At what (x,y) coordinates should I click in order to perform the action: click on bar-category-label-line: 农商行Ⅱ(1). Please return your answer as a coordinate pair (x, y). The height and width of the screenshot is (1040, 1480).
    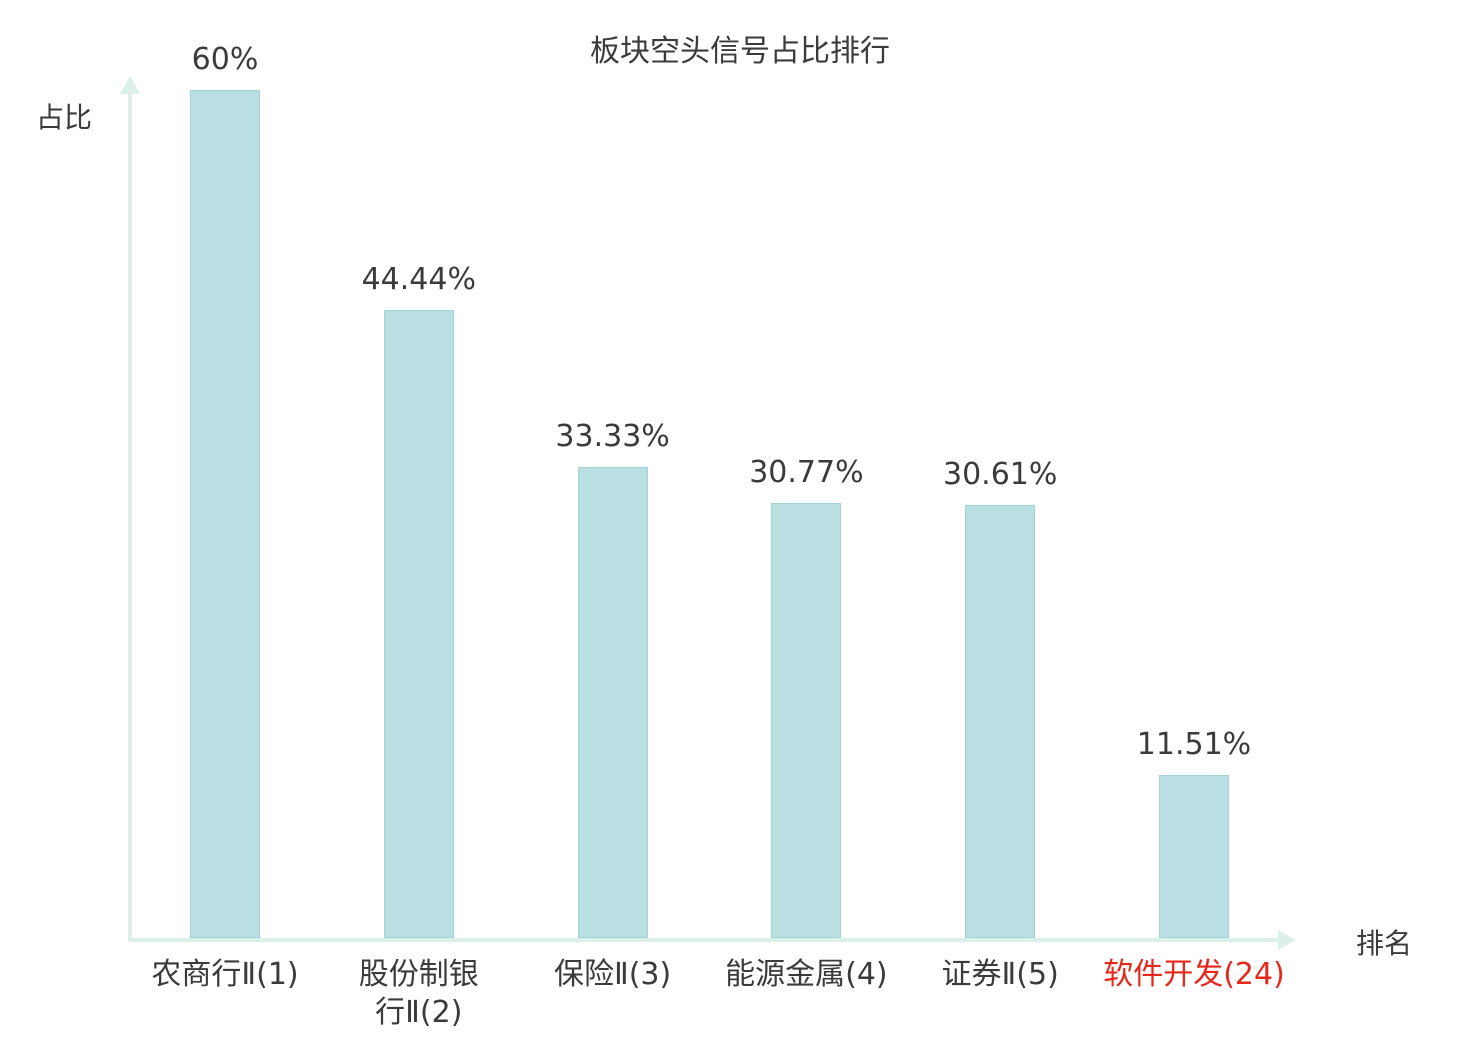
    Looking at the image, I should click on (225, 974).